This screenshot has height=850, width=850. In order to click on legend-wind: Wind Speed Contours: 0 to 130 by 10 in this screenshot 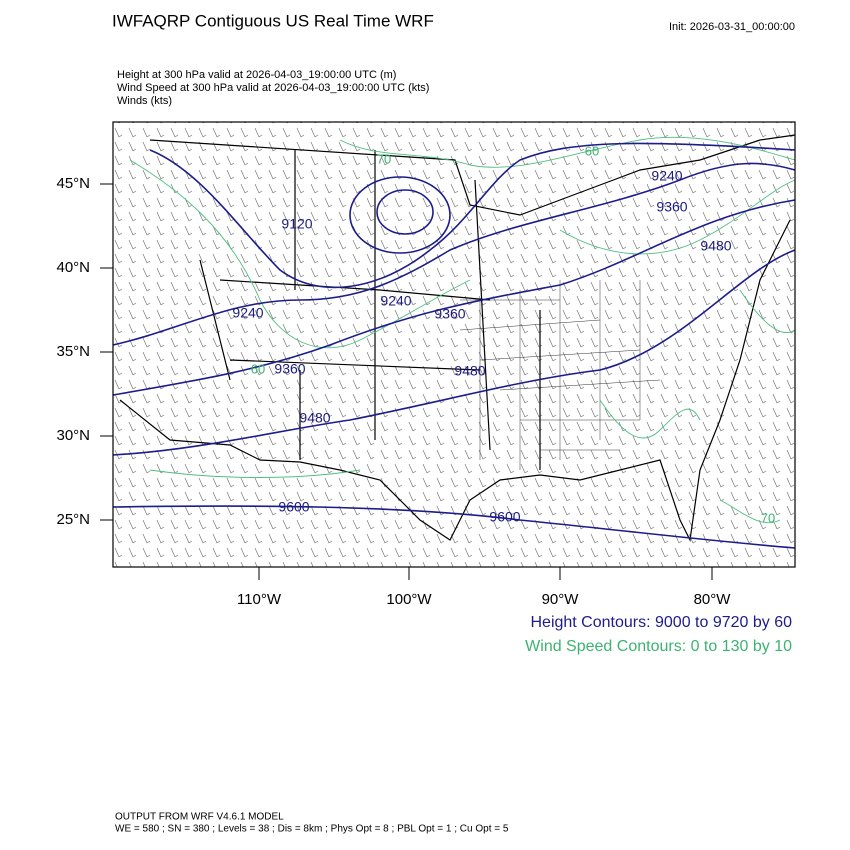, I will do `click(658, 646)`.